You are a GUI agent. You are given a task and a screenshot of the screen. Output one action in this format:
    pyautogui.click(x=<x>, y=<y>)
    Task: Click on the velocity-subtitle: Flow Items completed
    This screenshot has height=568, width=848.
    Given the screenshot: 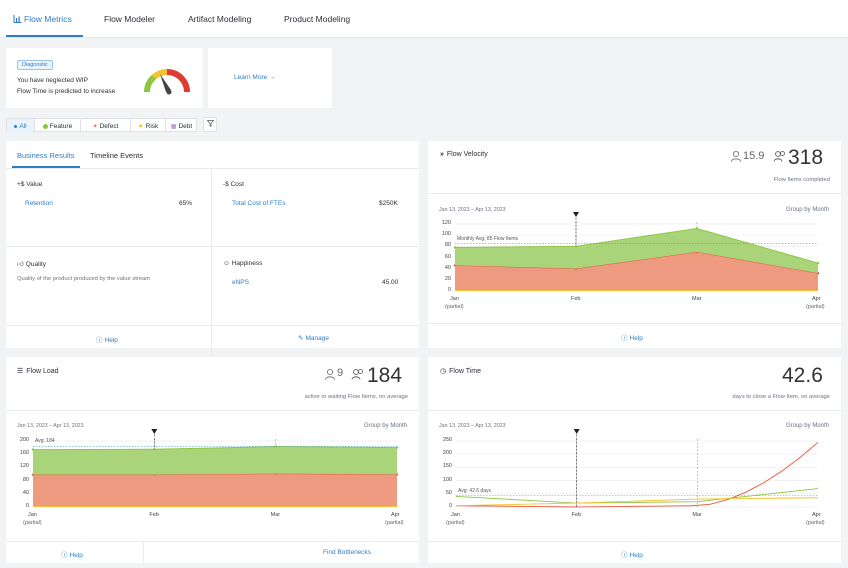 What is the action you would take?
    pyautogui.click(x=801, y=180)
    